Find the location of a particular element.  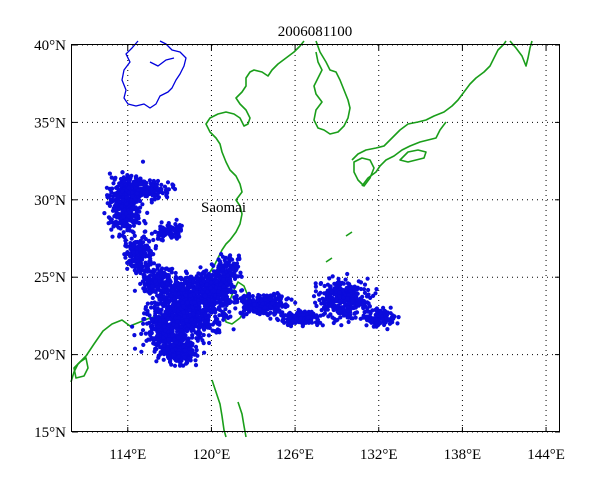

typhoon-name-label: Saomai is located at coordinates (223, 208).